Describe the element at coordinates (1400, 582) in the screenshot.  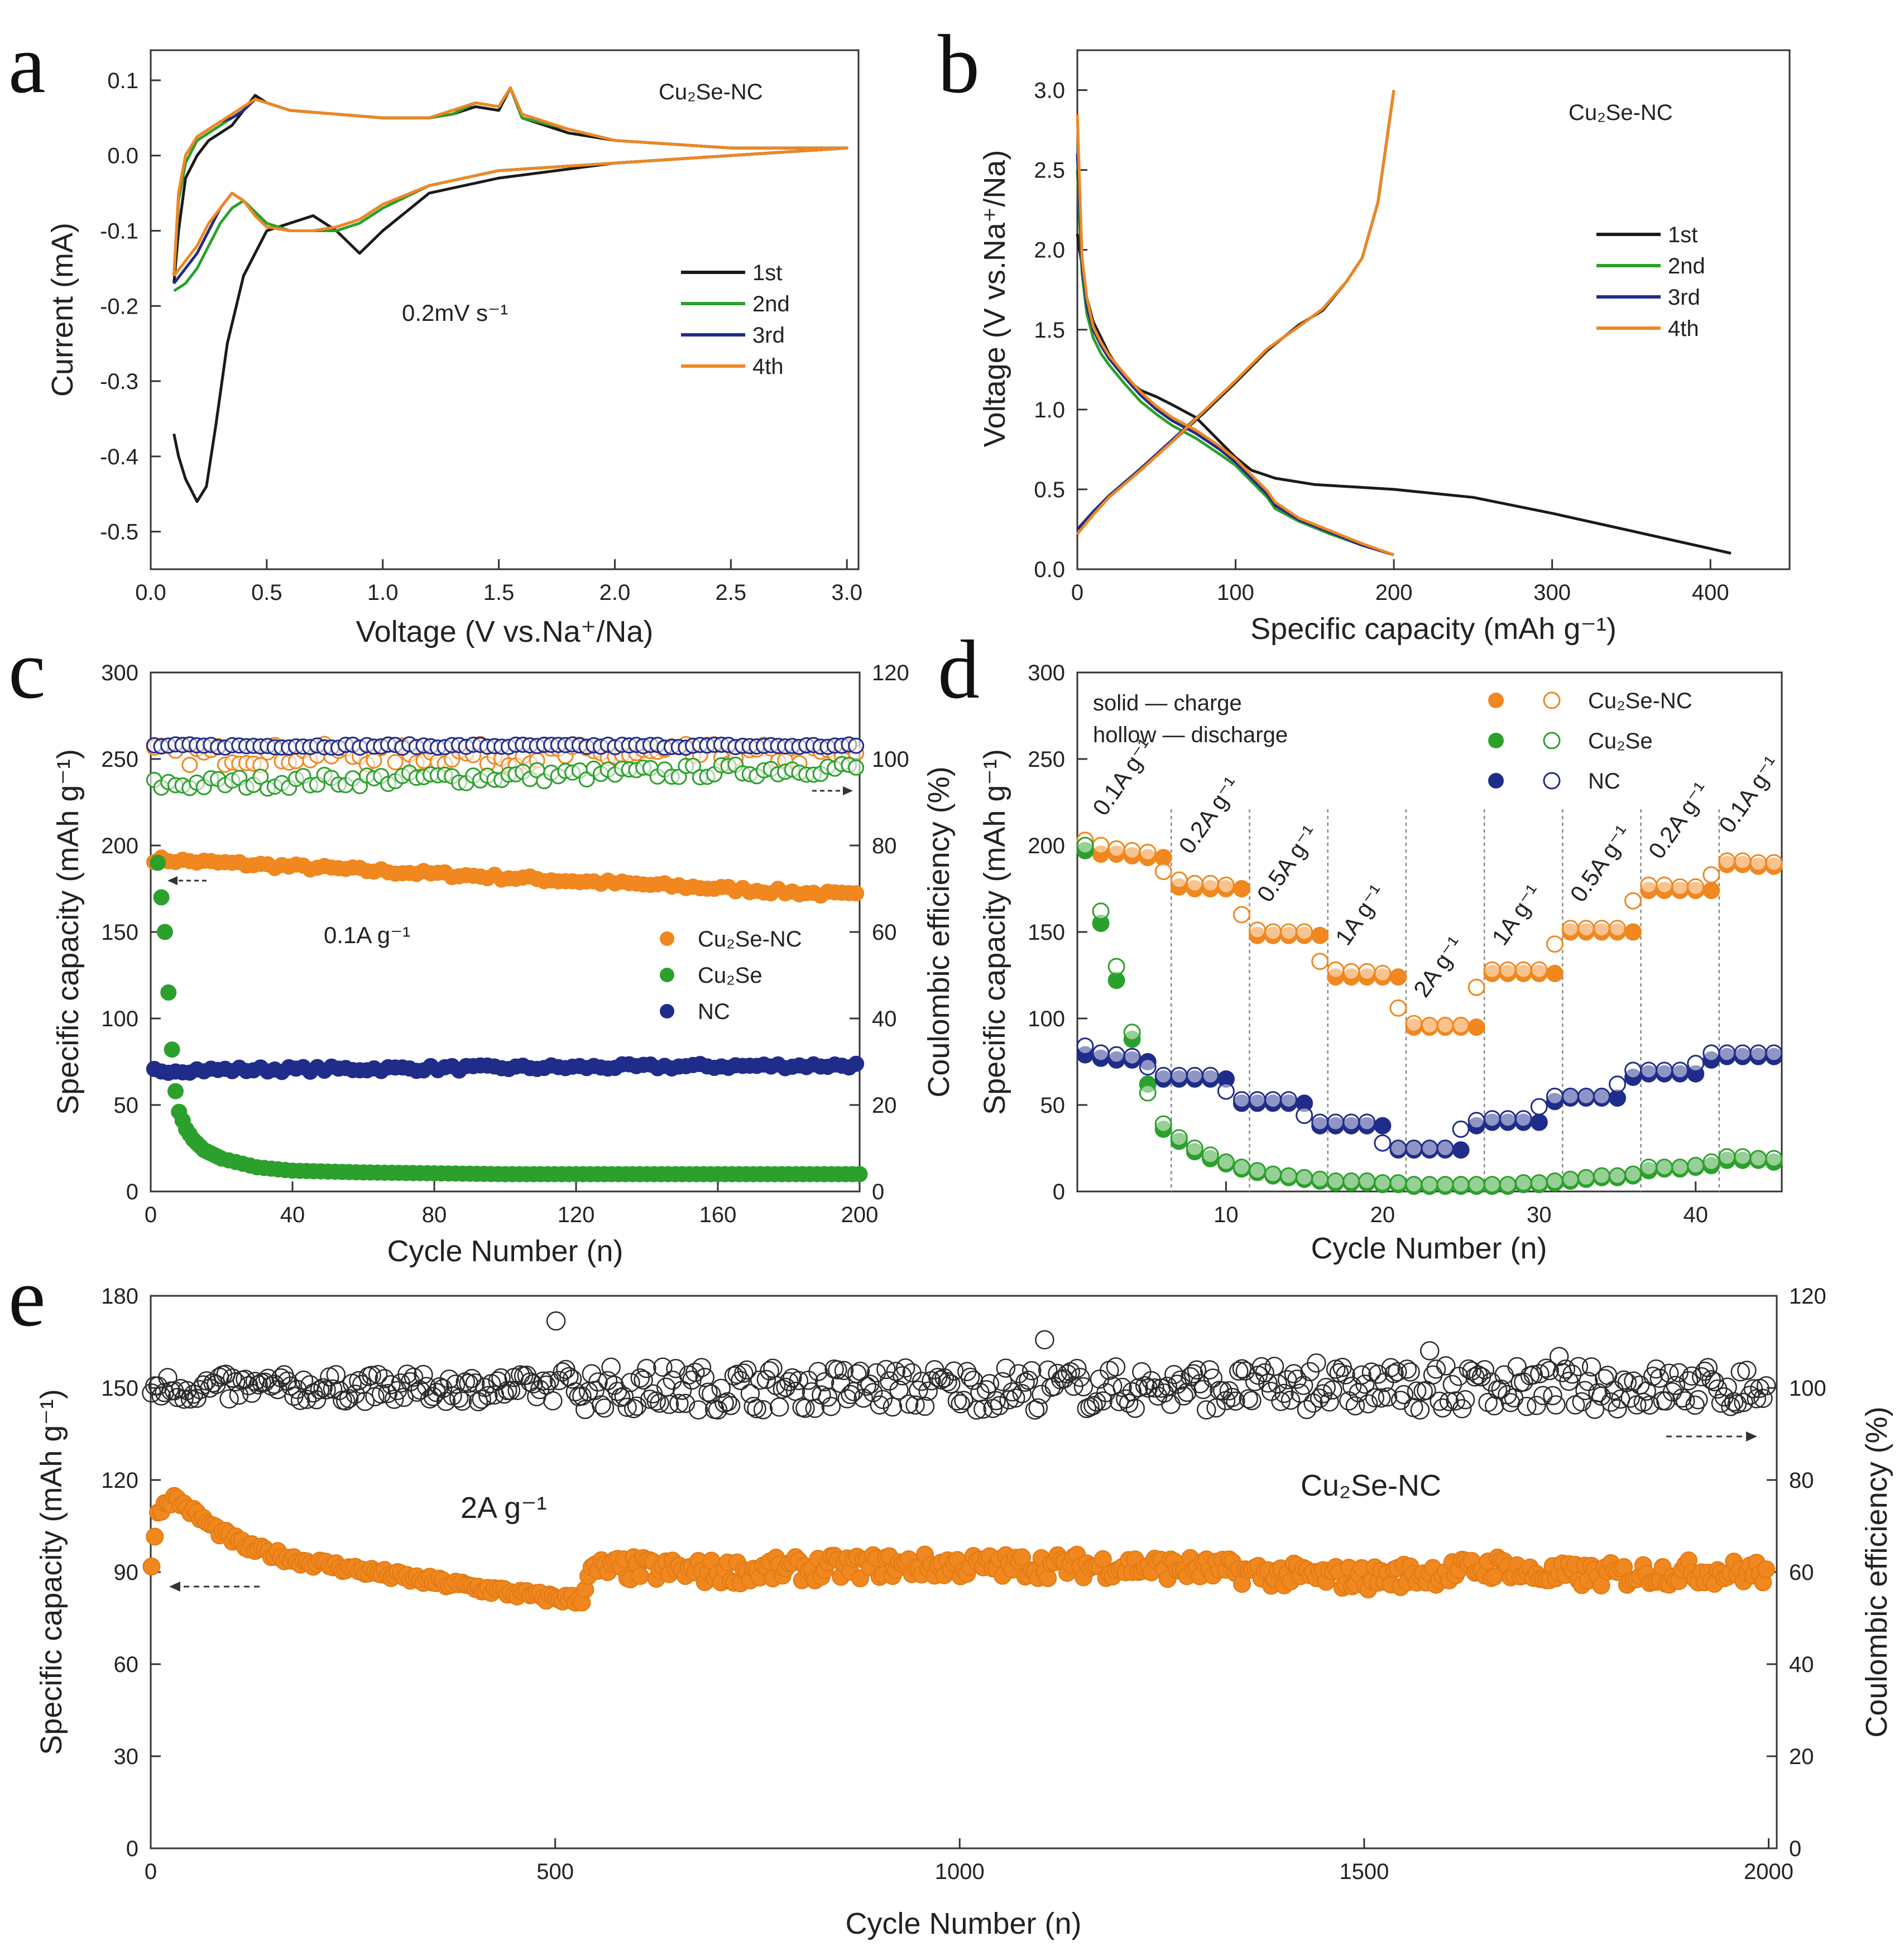
I see `panel-b-x-ticks: 0 100 200 300 400` at that location.